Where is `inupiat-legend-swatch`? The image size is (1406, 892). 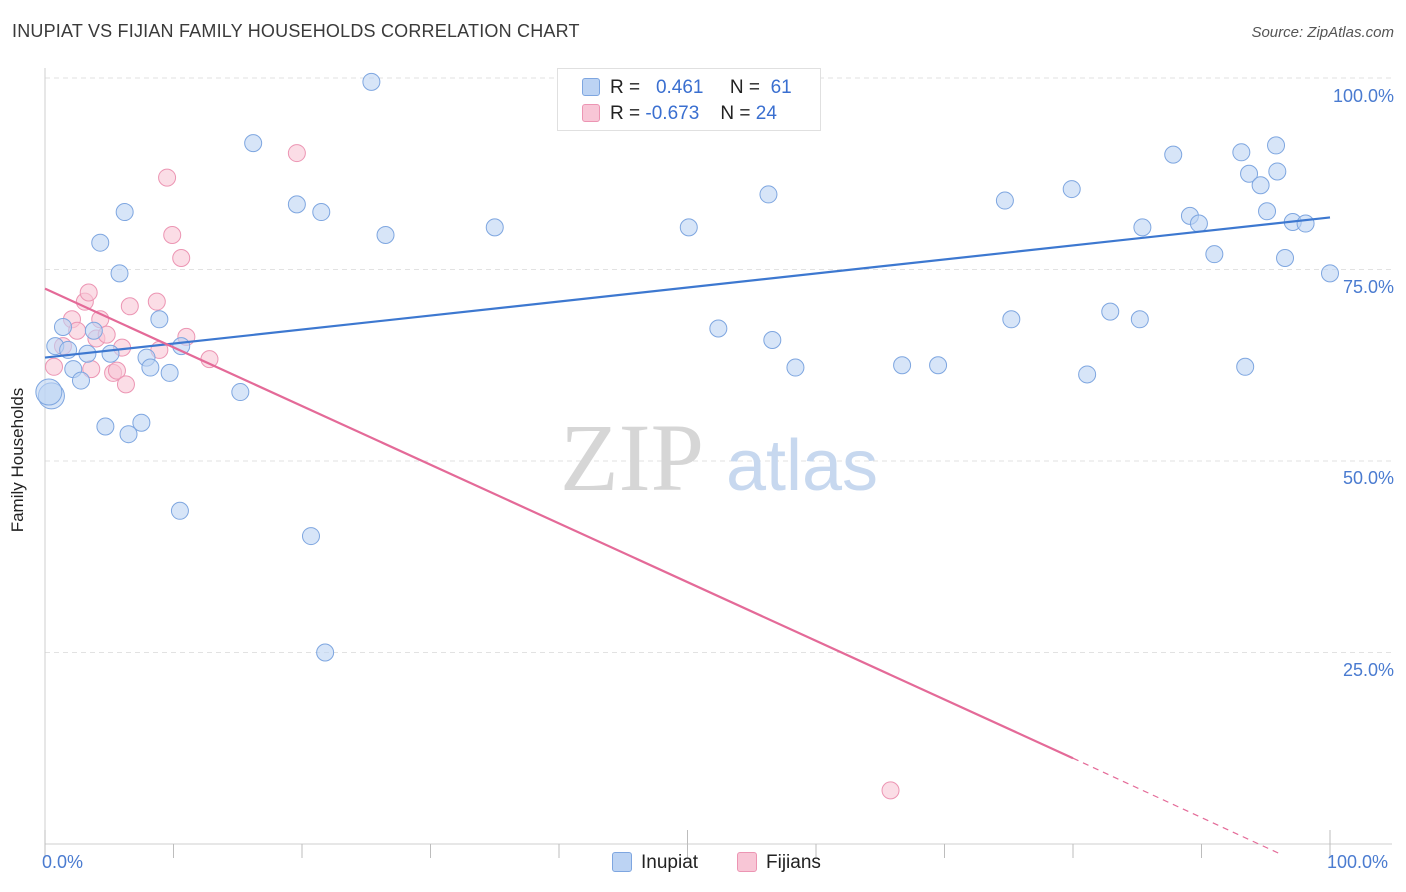 inupiat-legend-swatch is located at coordinates (622, 862).